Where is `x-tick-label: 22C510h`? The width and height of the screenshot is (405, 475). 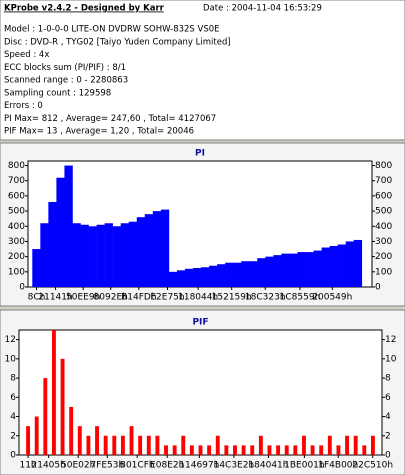 x-tick-label: 22C510h is located at coordinates (372, 466).